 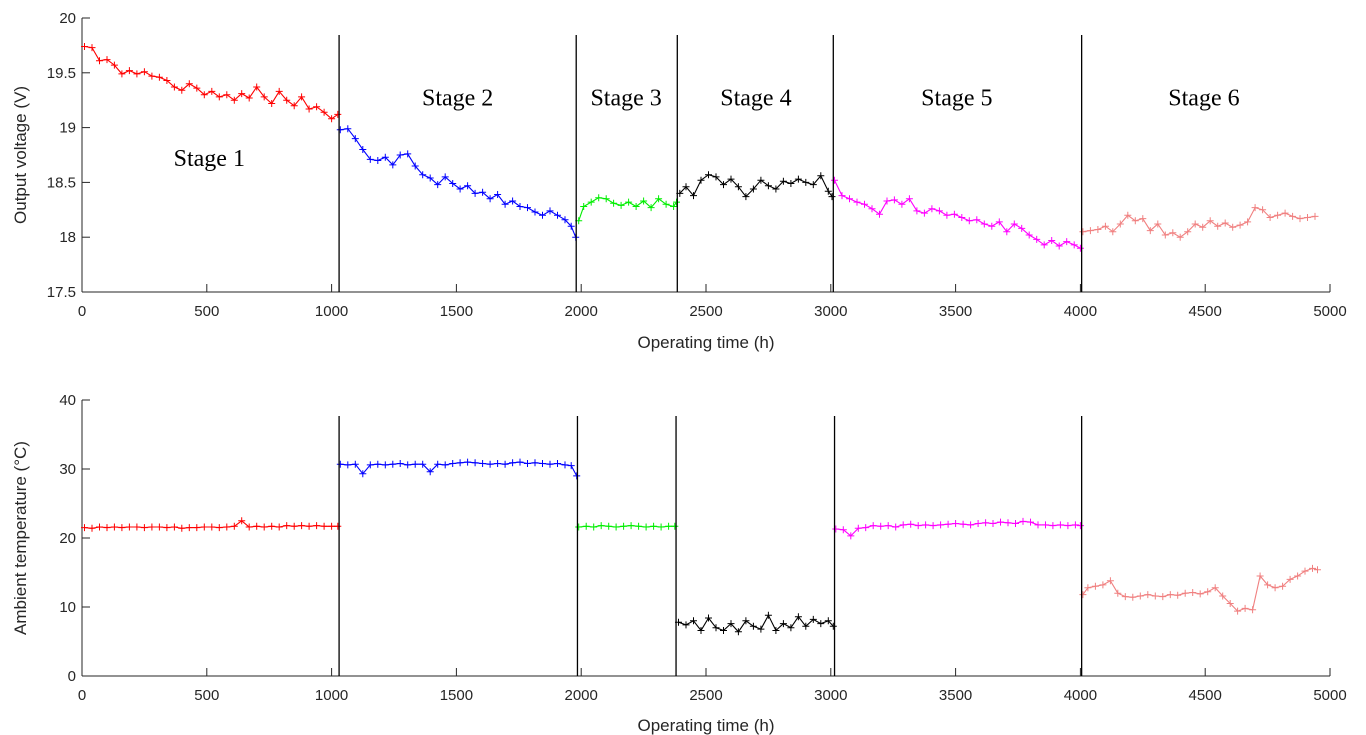 I want to click on x-tick-label: 5000, so click(x=1329, y=311).